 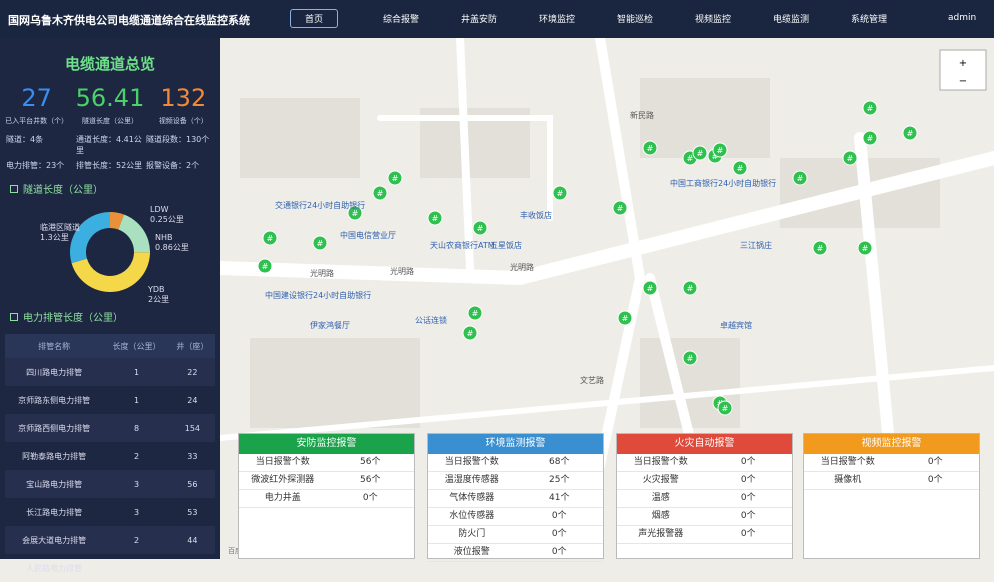 What do you see at coordinates (164, 237) in the screenshot?
I see `donut-label: NHB` at bounding box center [164, 237].